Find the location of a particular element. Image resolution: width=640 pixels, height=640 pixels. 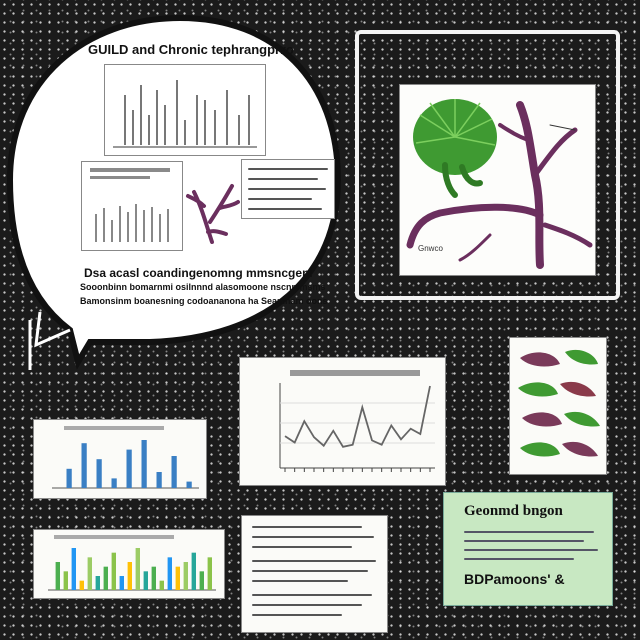

bubble-top-bars is located at coordinates (185, 114).